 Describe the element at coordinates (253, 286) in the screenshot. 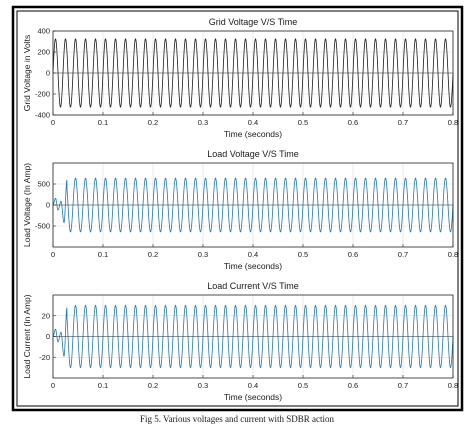

I see `chart-title: Load Current V/S Time` at that location.